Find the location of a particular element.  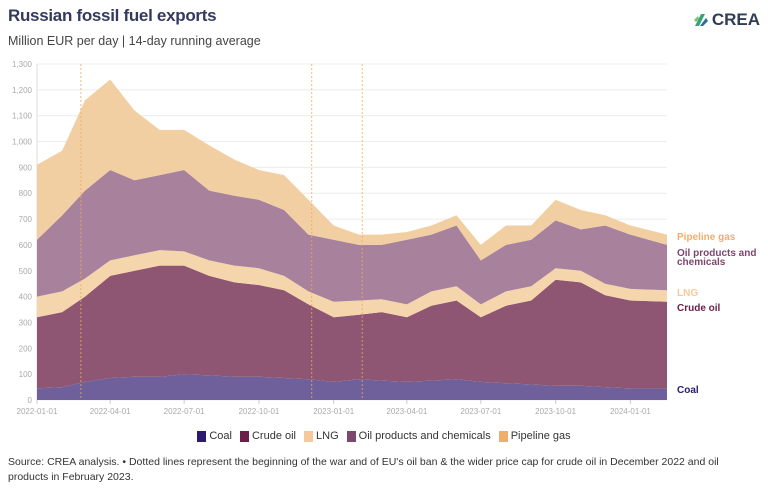

x-tick-label: 2022-07-01 is located at coordinates (184, 411).